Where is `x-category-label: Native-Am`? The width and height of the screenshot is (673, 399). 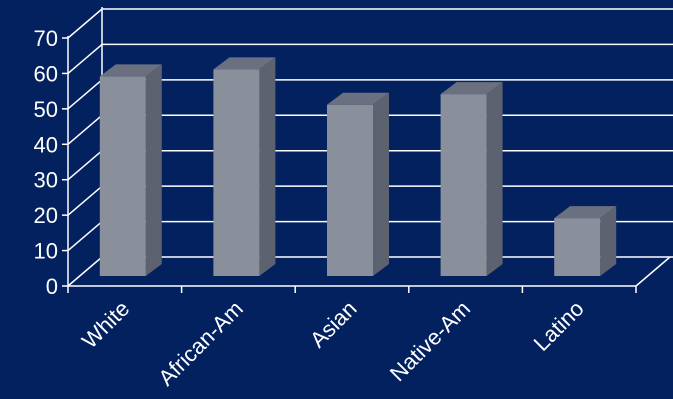
x-category-label: Native-Am is located at coordinates (430, 341).